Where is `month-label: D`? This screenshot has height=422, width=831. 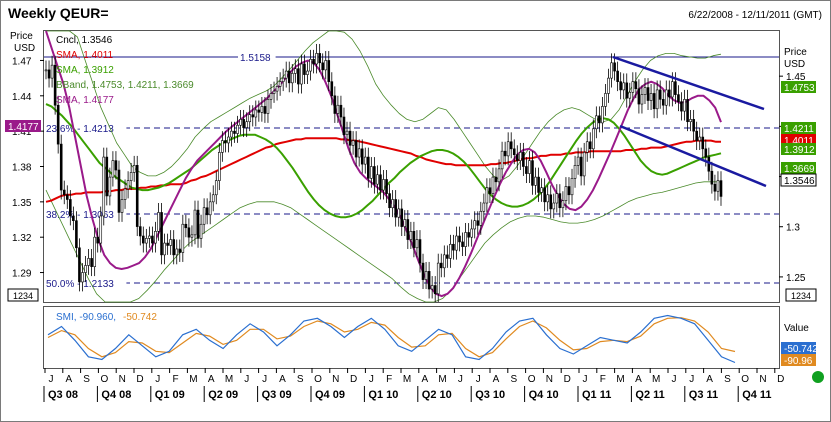
month-label: D is located at coordinates (780, 379).